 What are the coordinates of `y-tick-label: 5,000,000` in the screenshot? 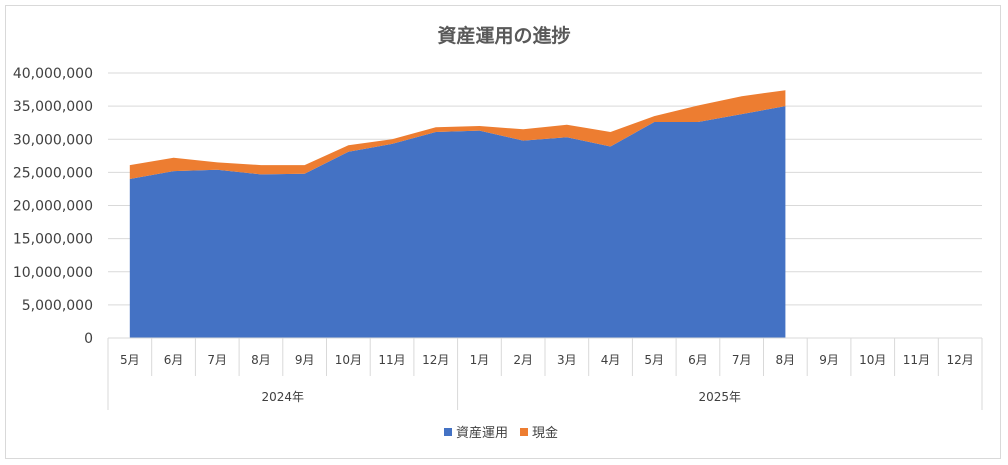 It's located at (57, 306).